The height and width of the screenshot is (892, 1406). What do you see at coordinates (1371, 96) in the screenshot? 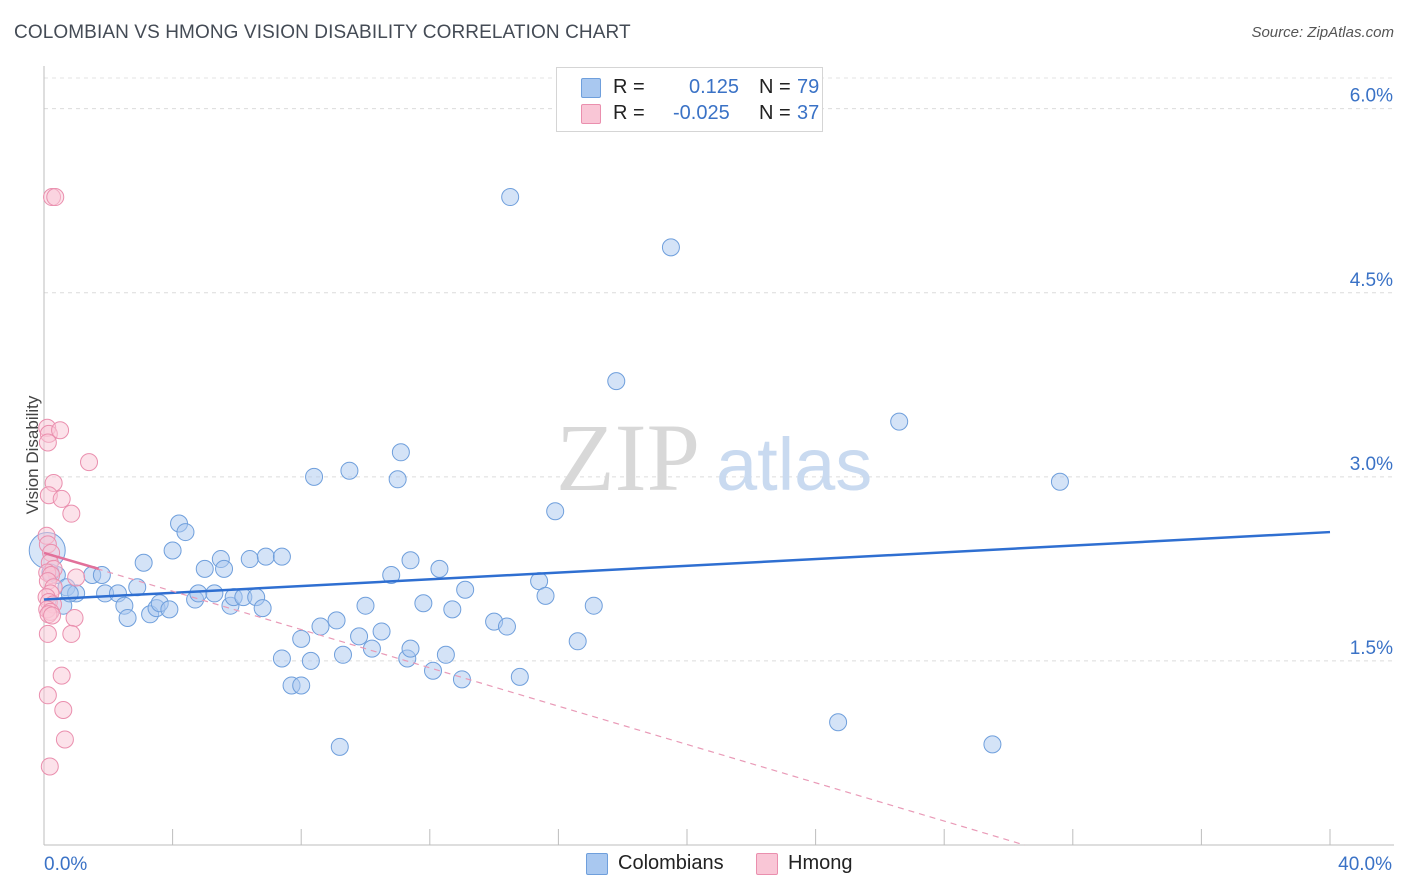
I see `y-tick-label: 6.0%` at bounding box center [1371, 96].